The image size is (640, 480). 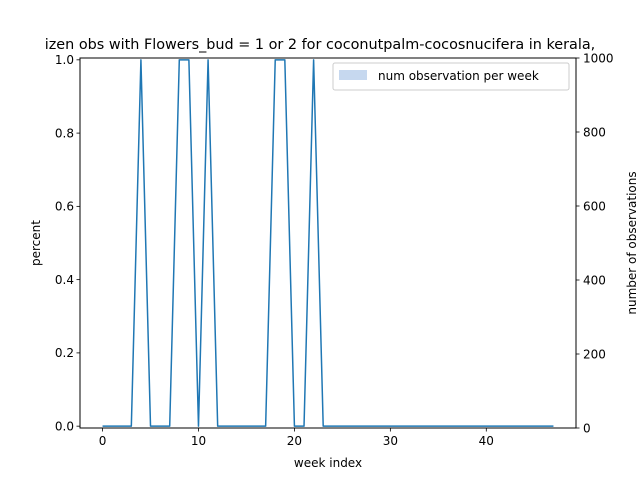 I want to click on x-tick-label: 40, so click(x=486, y=441).